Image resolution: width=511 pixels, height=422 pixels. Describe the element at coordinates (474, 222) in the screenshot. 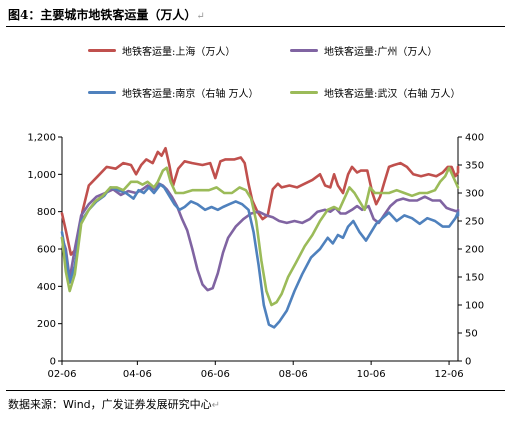

I see `right-y-tick-label: 250` at that location.